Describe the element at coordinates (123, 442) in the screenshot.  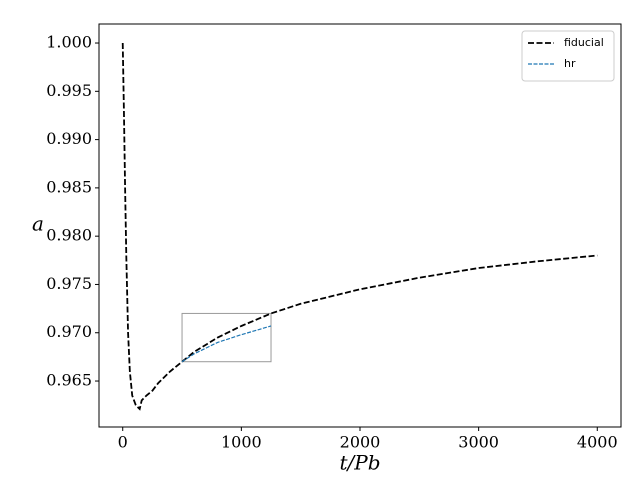
I see `x-tick-label: 0` at that location.